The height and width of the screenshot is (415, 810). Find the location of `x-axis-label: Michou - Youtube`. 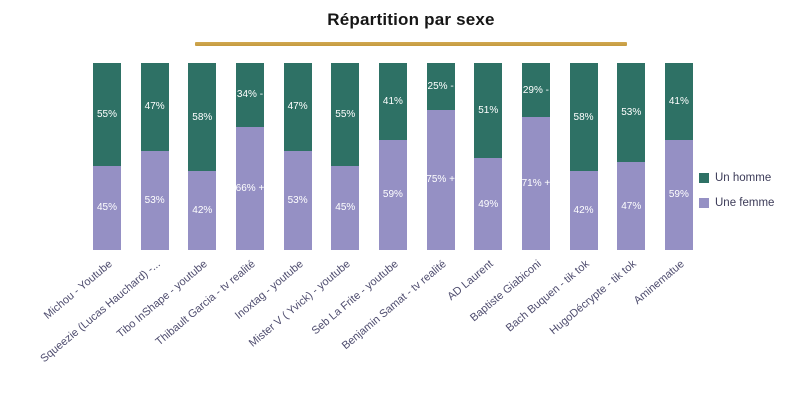

x-axis-label: Michou - Youtube is located at coordinates (78, 290).